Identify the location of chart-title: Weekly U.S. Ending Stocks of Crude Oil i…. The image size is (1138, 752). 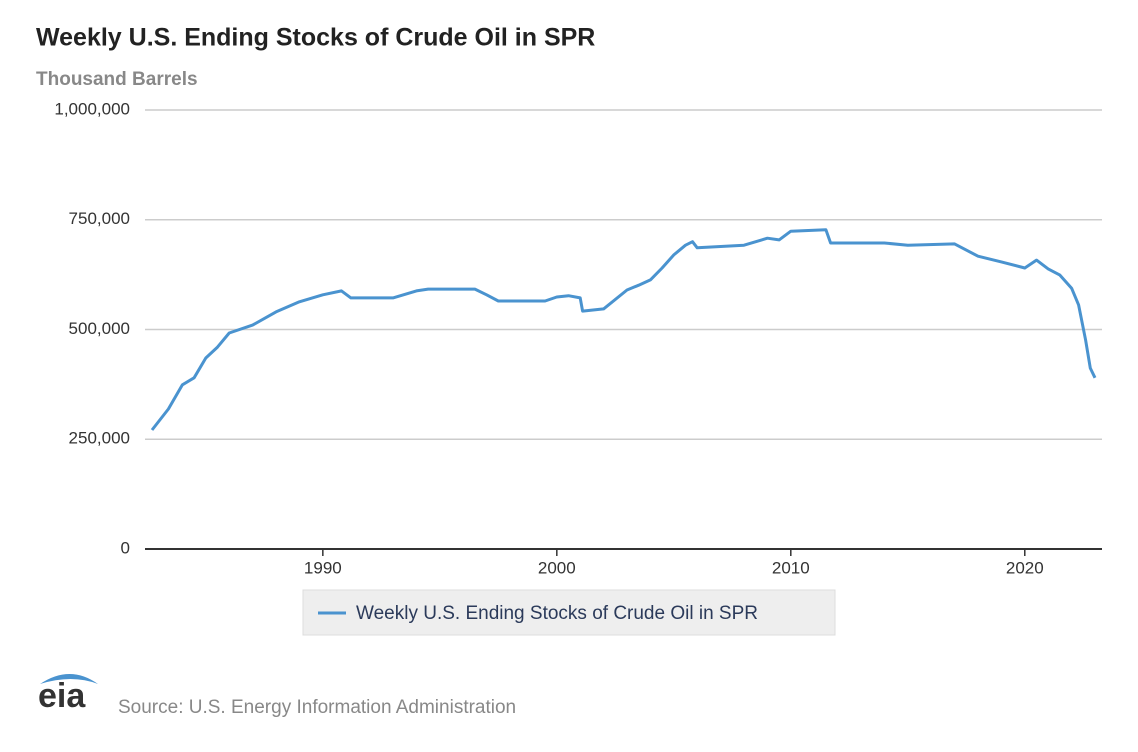
(315, 38).